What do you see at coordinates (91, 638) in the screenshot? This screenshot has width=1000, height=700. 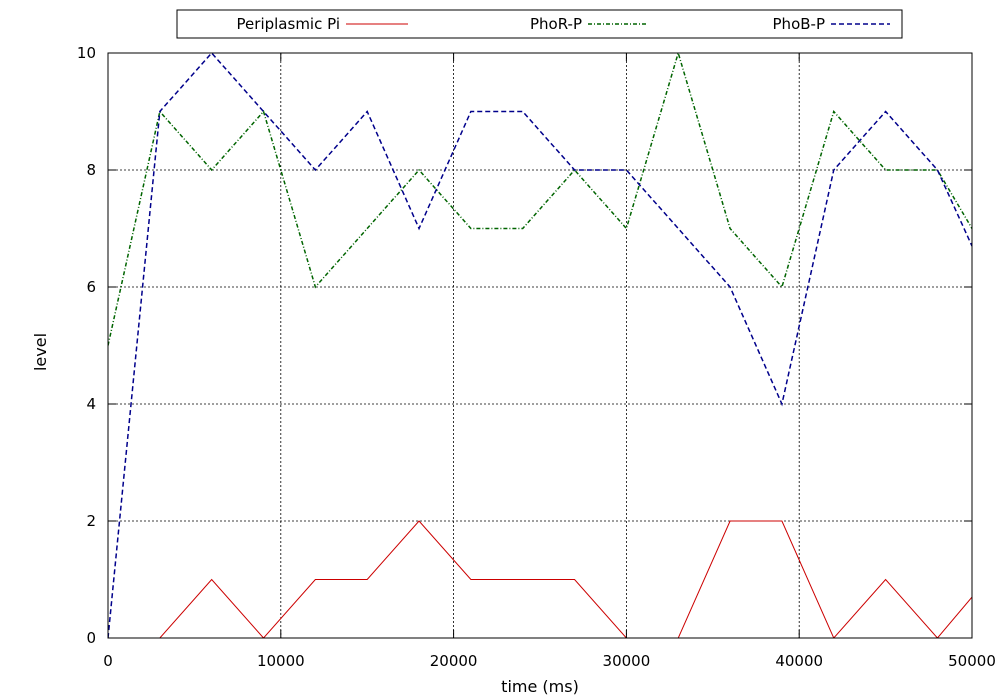 I see `y-tick-label: 0` at bounding box center [91, 638].